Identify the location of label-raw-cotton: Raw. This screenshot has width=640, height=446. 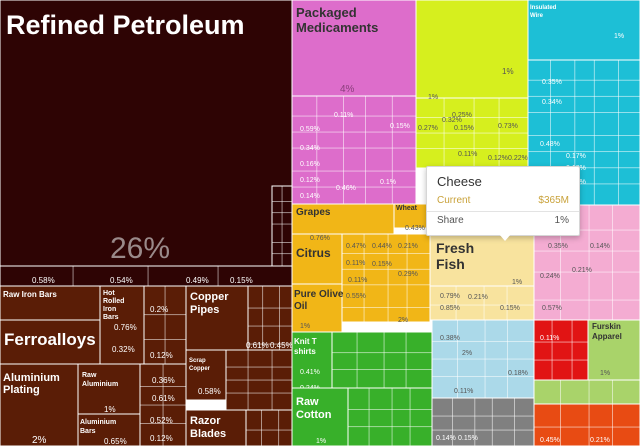
(307, 402).